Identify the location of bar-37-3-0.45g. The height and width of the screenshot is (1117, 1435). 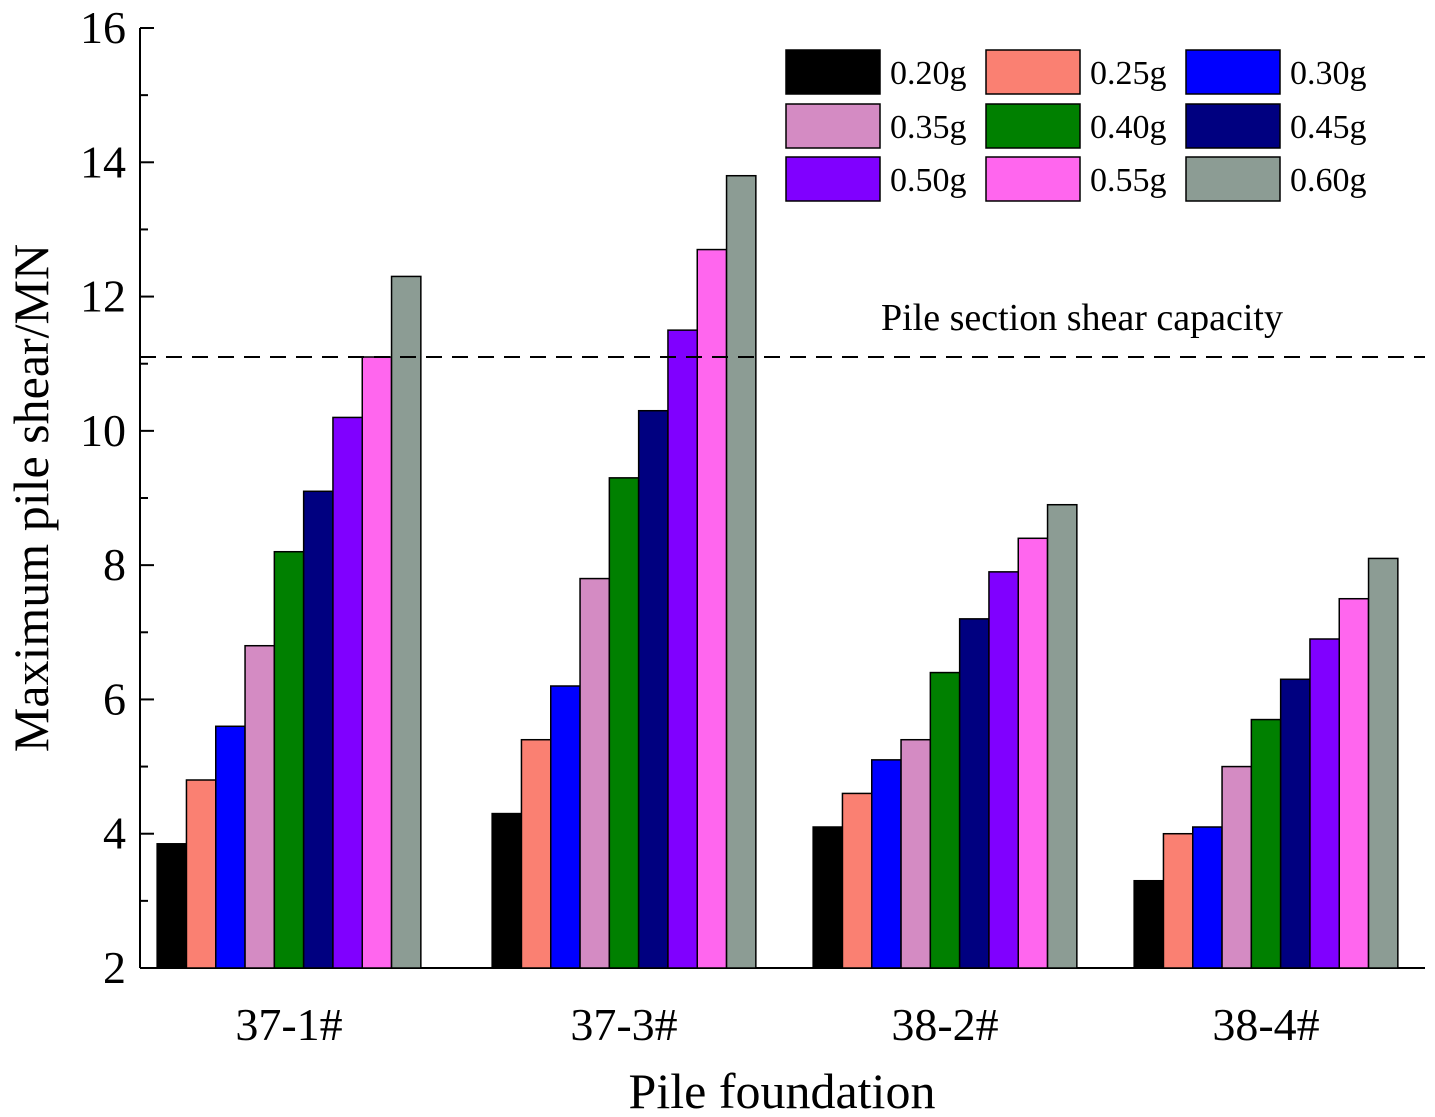
(653, 689).